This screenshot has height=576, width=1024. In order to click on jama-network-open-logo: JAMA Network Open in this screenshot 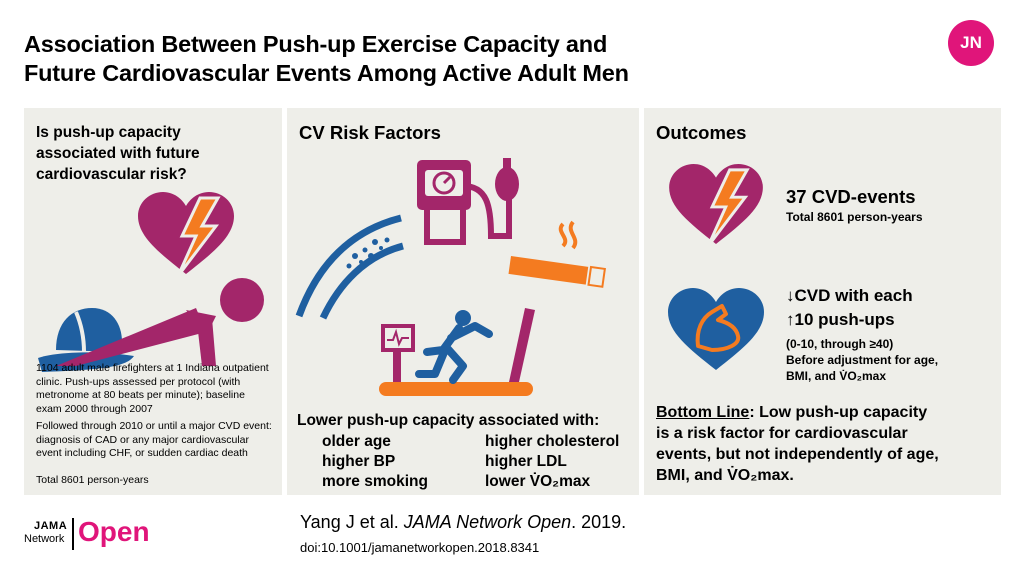, I will do `click(99, 537)`.